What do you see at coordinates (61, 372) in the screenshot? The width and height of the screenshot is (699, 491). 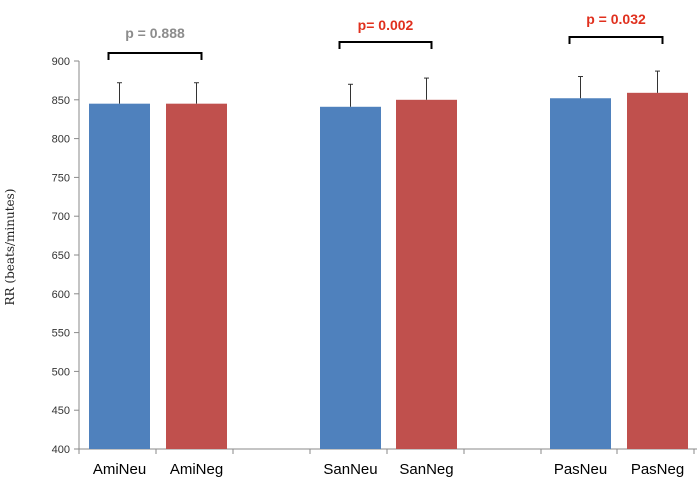 I see `y-tick-label: 500` at bounding box center [61, 372].